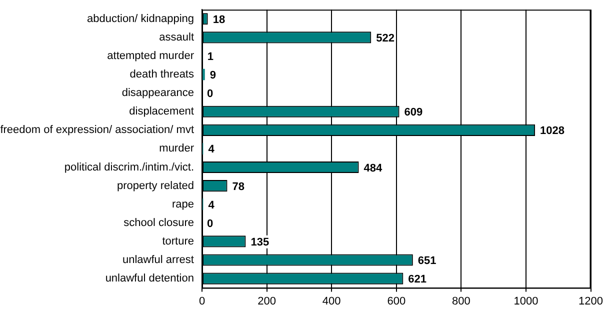  I want to click on y-tick-label: political discrim./intim./vict., so click(129, 167).